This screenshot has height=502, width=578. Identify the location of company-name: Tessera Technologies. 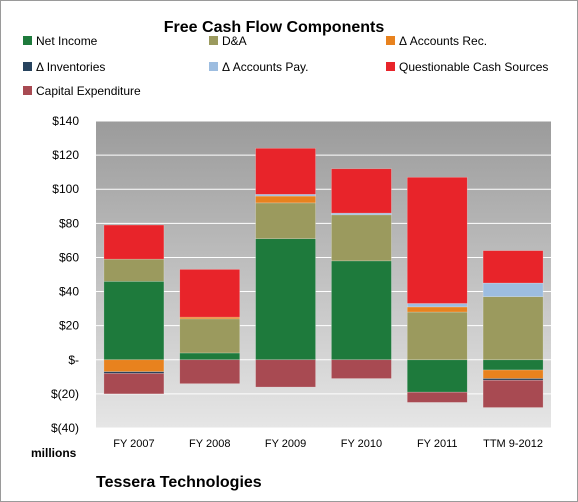
(179, 482).